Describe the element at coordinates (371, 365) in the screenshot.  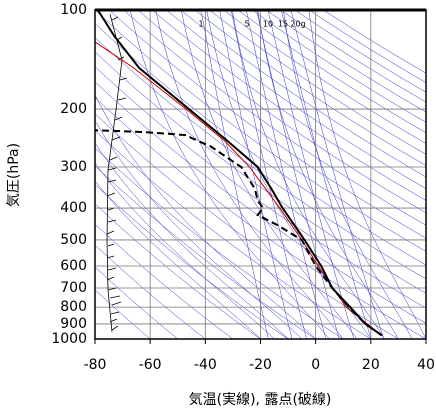
I see `x-tick-label: 20` at that location.